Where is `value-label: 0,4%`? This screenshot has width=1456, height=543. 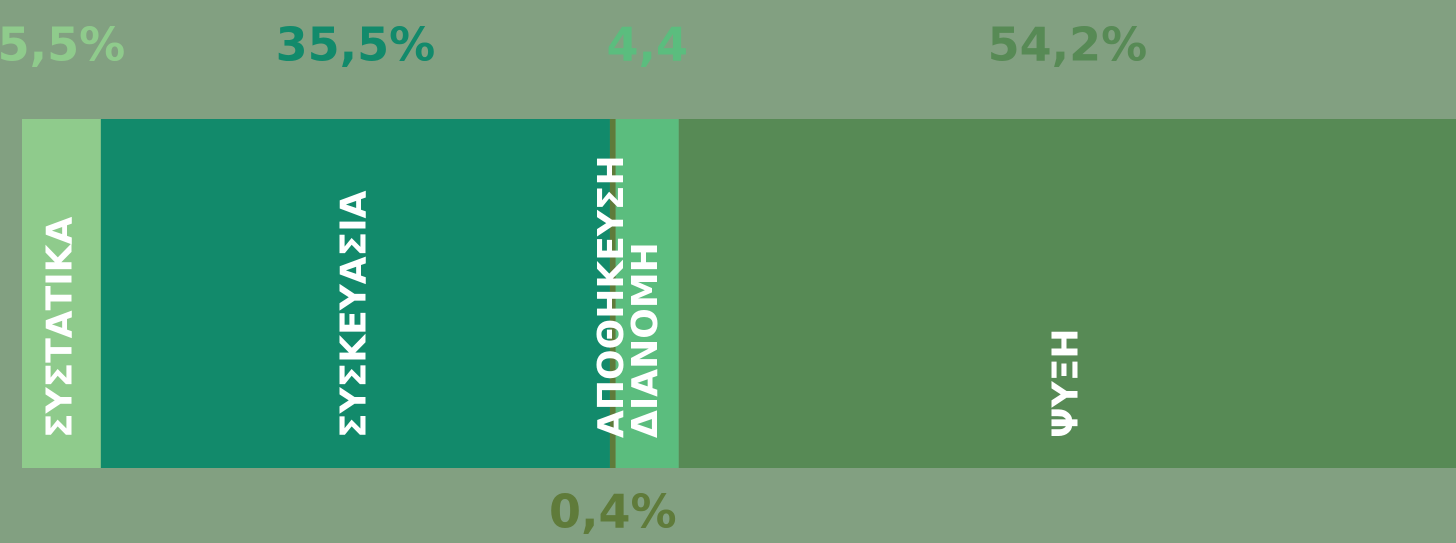
value-label: 0,4% is located at coordinates (613, 512).